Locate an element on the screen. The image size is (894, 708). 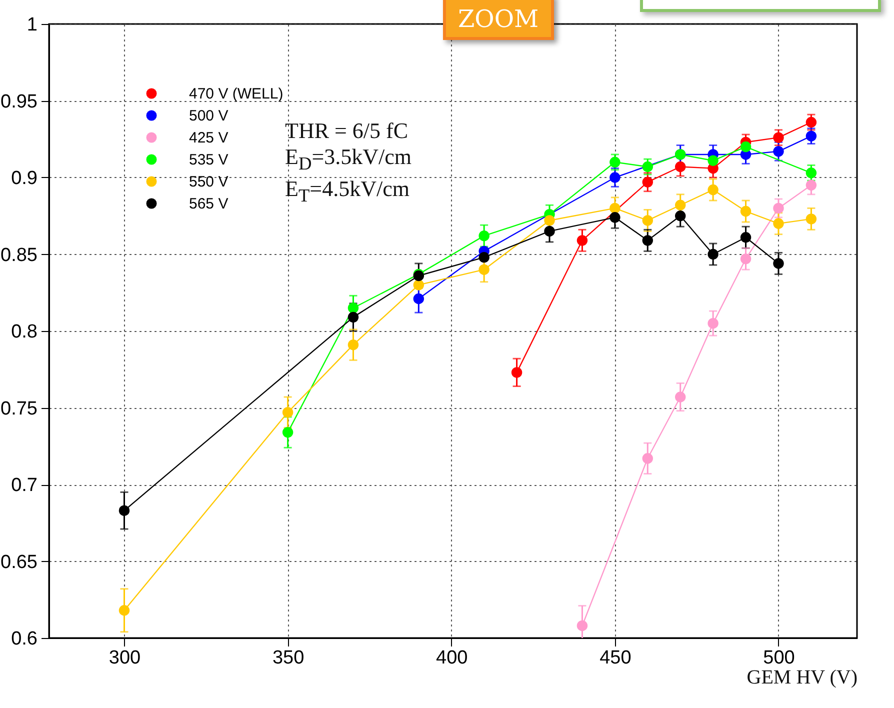
annotation: THR = 6/5 fC is located at coordinates (346, 130).